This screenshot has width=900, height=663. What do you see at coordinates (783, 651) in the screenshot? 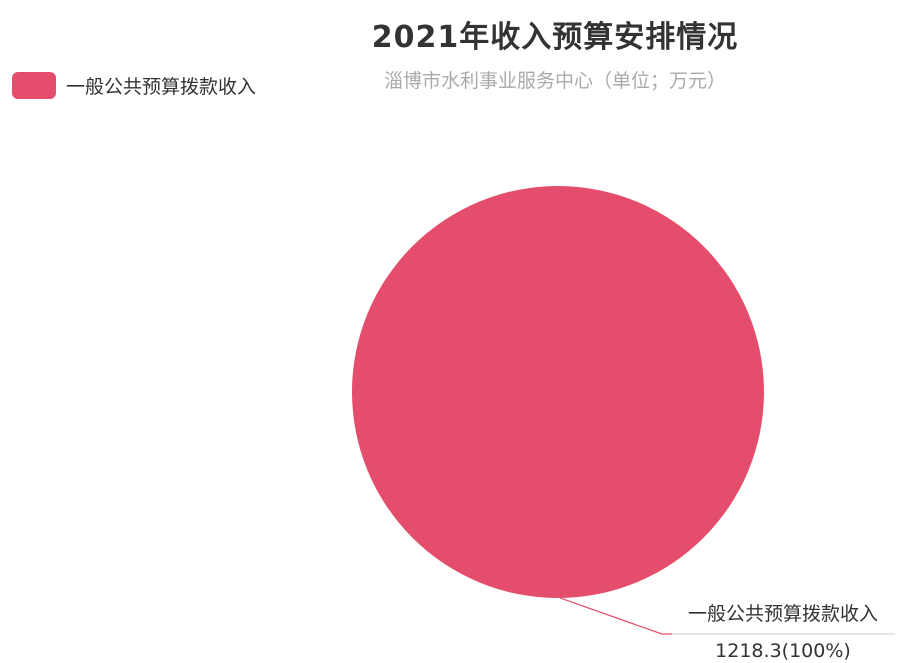
I see `slice-value-label: 1218.3(100%)` at bounding box center [783, 651].